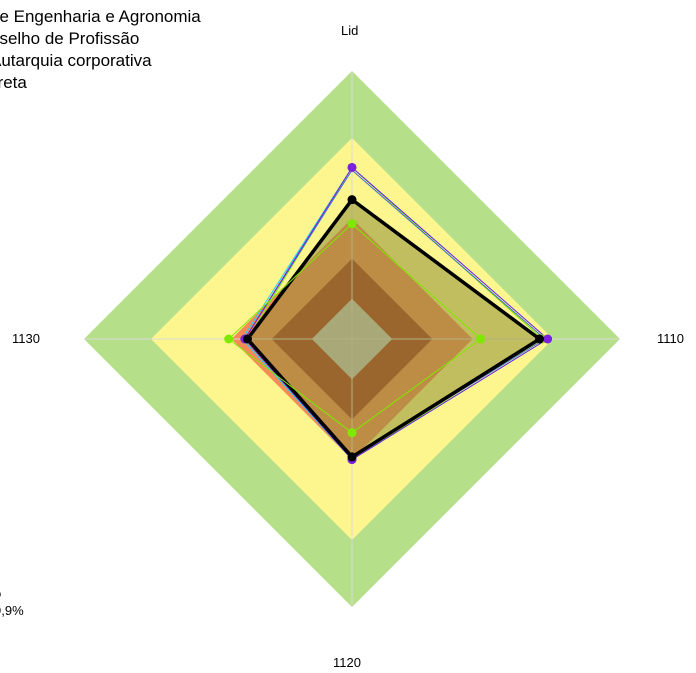 The width and height of the screenshot is (696, 673). I want to click on title-line-2: nselho de Profissão, so click(70, 38).